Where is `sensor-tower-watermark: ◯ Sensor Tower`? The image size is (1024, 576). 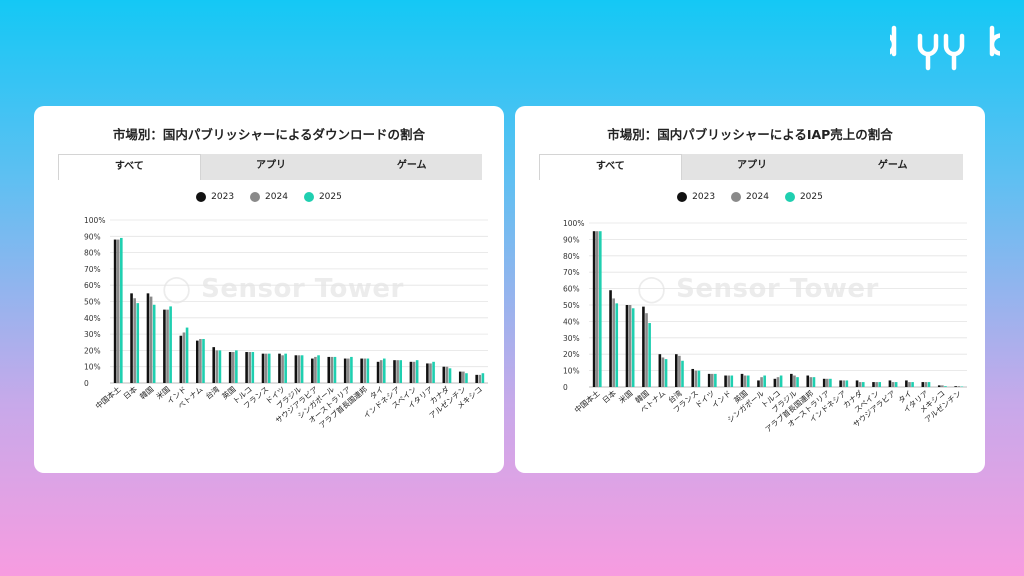
sensor-tower-watermark: ◯ Sensor Tower is located at coordinates (283, 289).